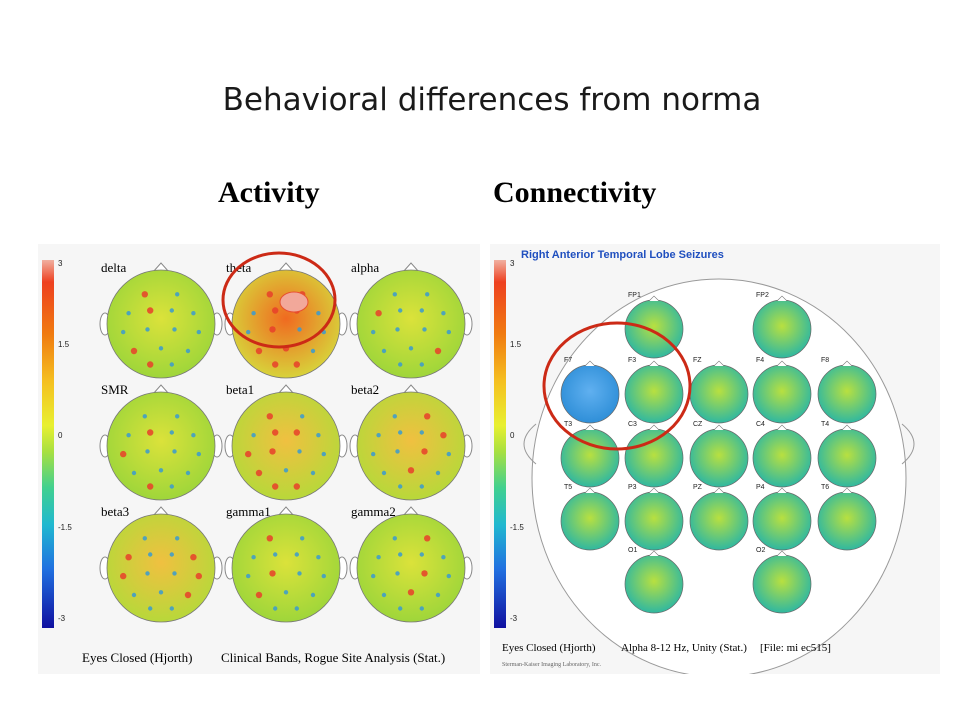 This screenshot has width=960, height=720. I want to click on site-label: F4, so click(760, 360).